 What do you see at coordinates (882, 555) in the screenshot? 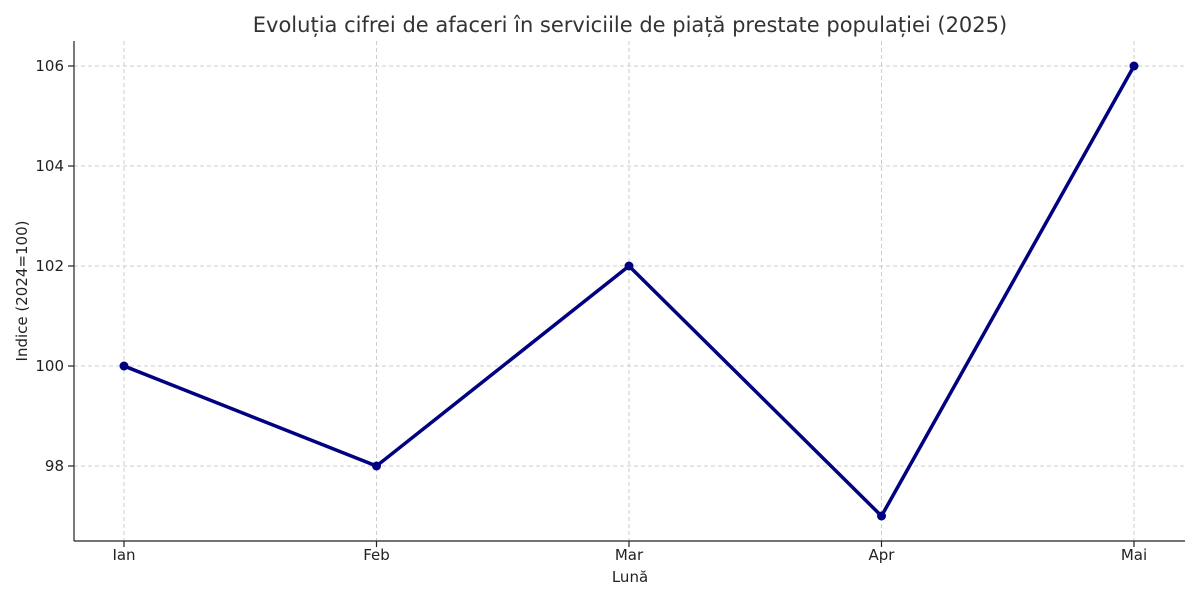
I see `x-tick-label: Apr` at bounding box center [882, 555].